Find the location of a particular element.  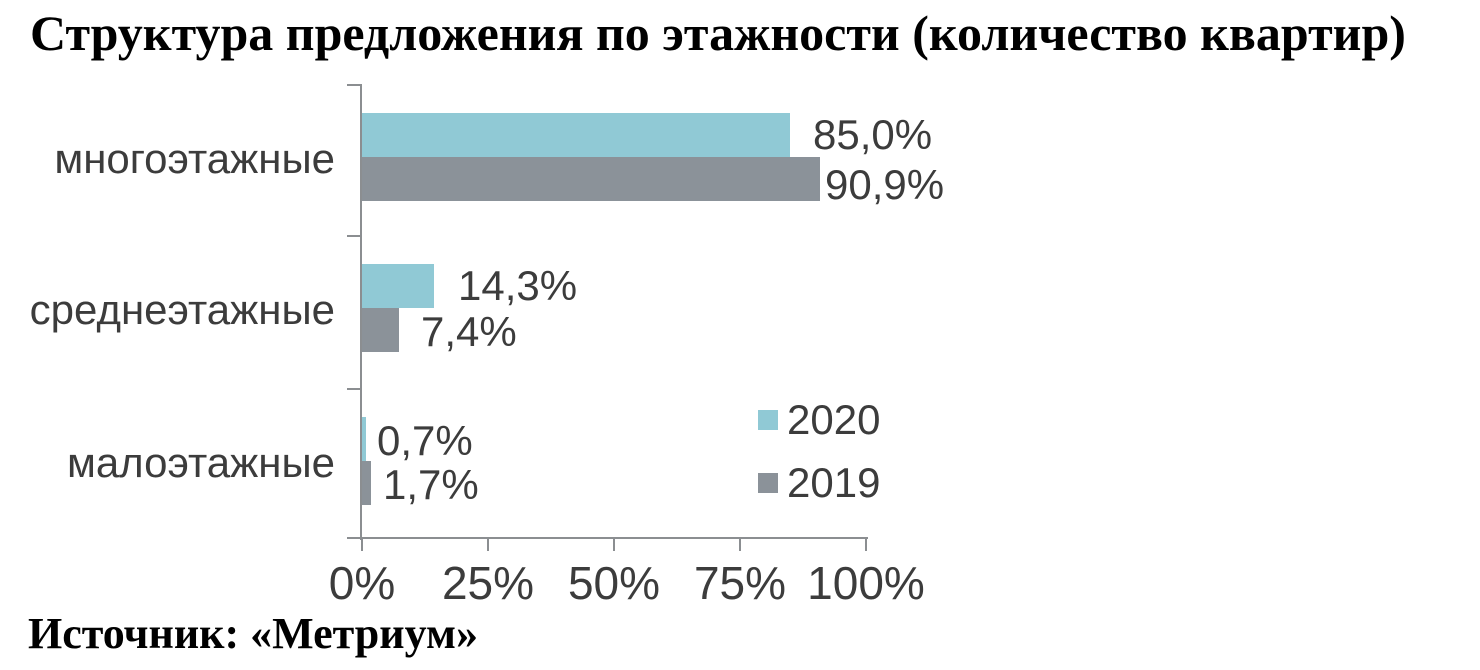

bar-2019-многоэтажные is located at coordinates (591, 179).